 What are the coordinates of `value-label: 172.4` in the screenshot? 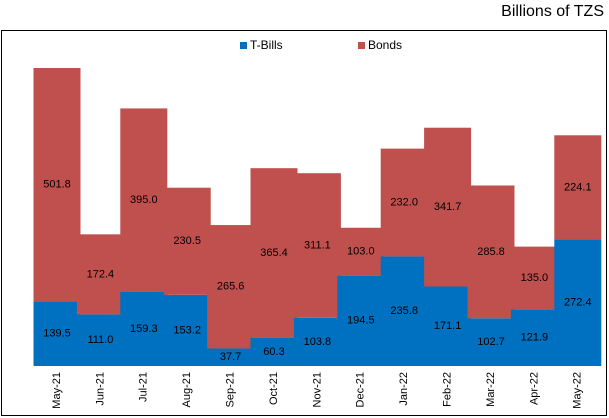 It's located at (101, 274).